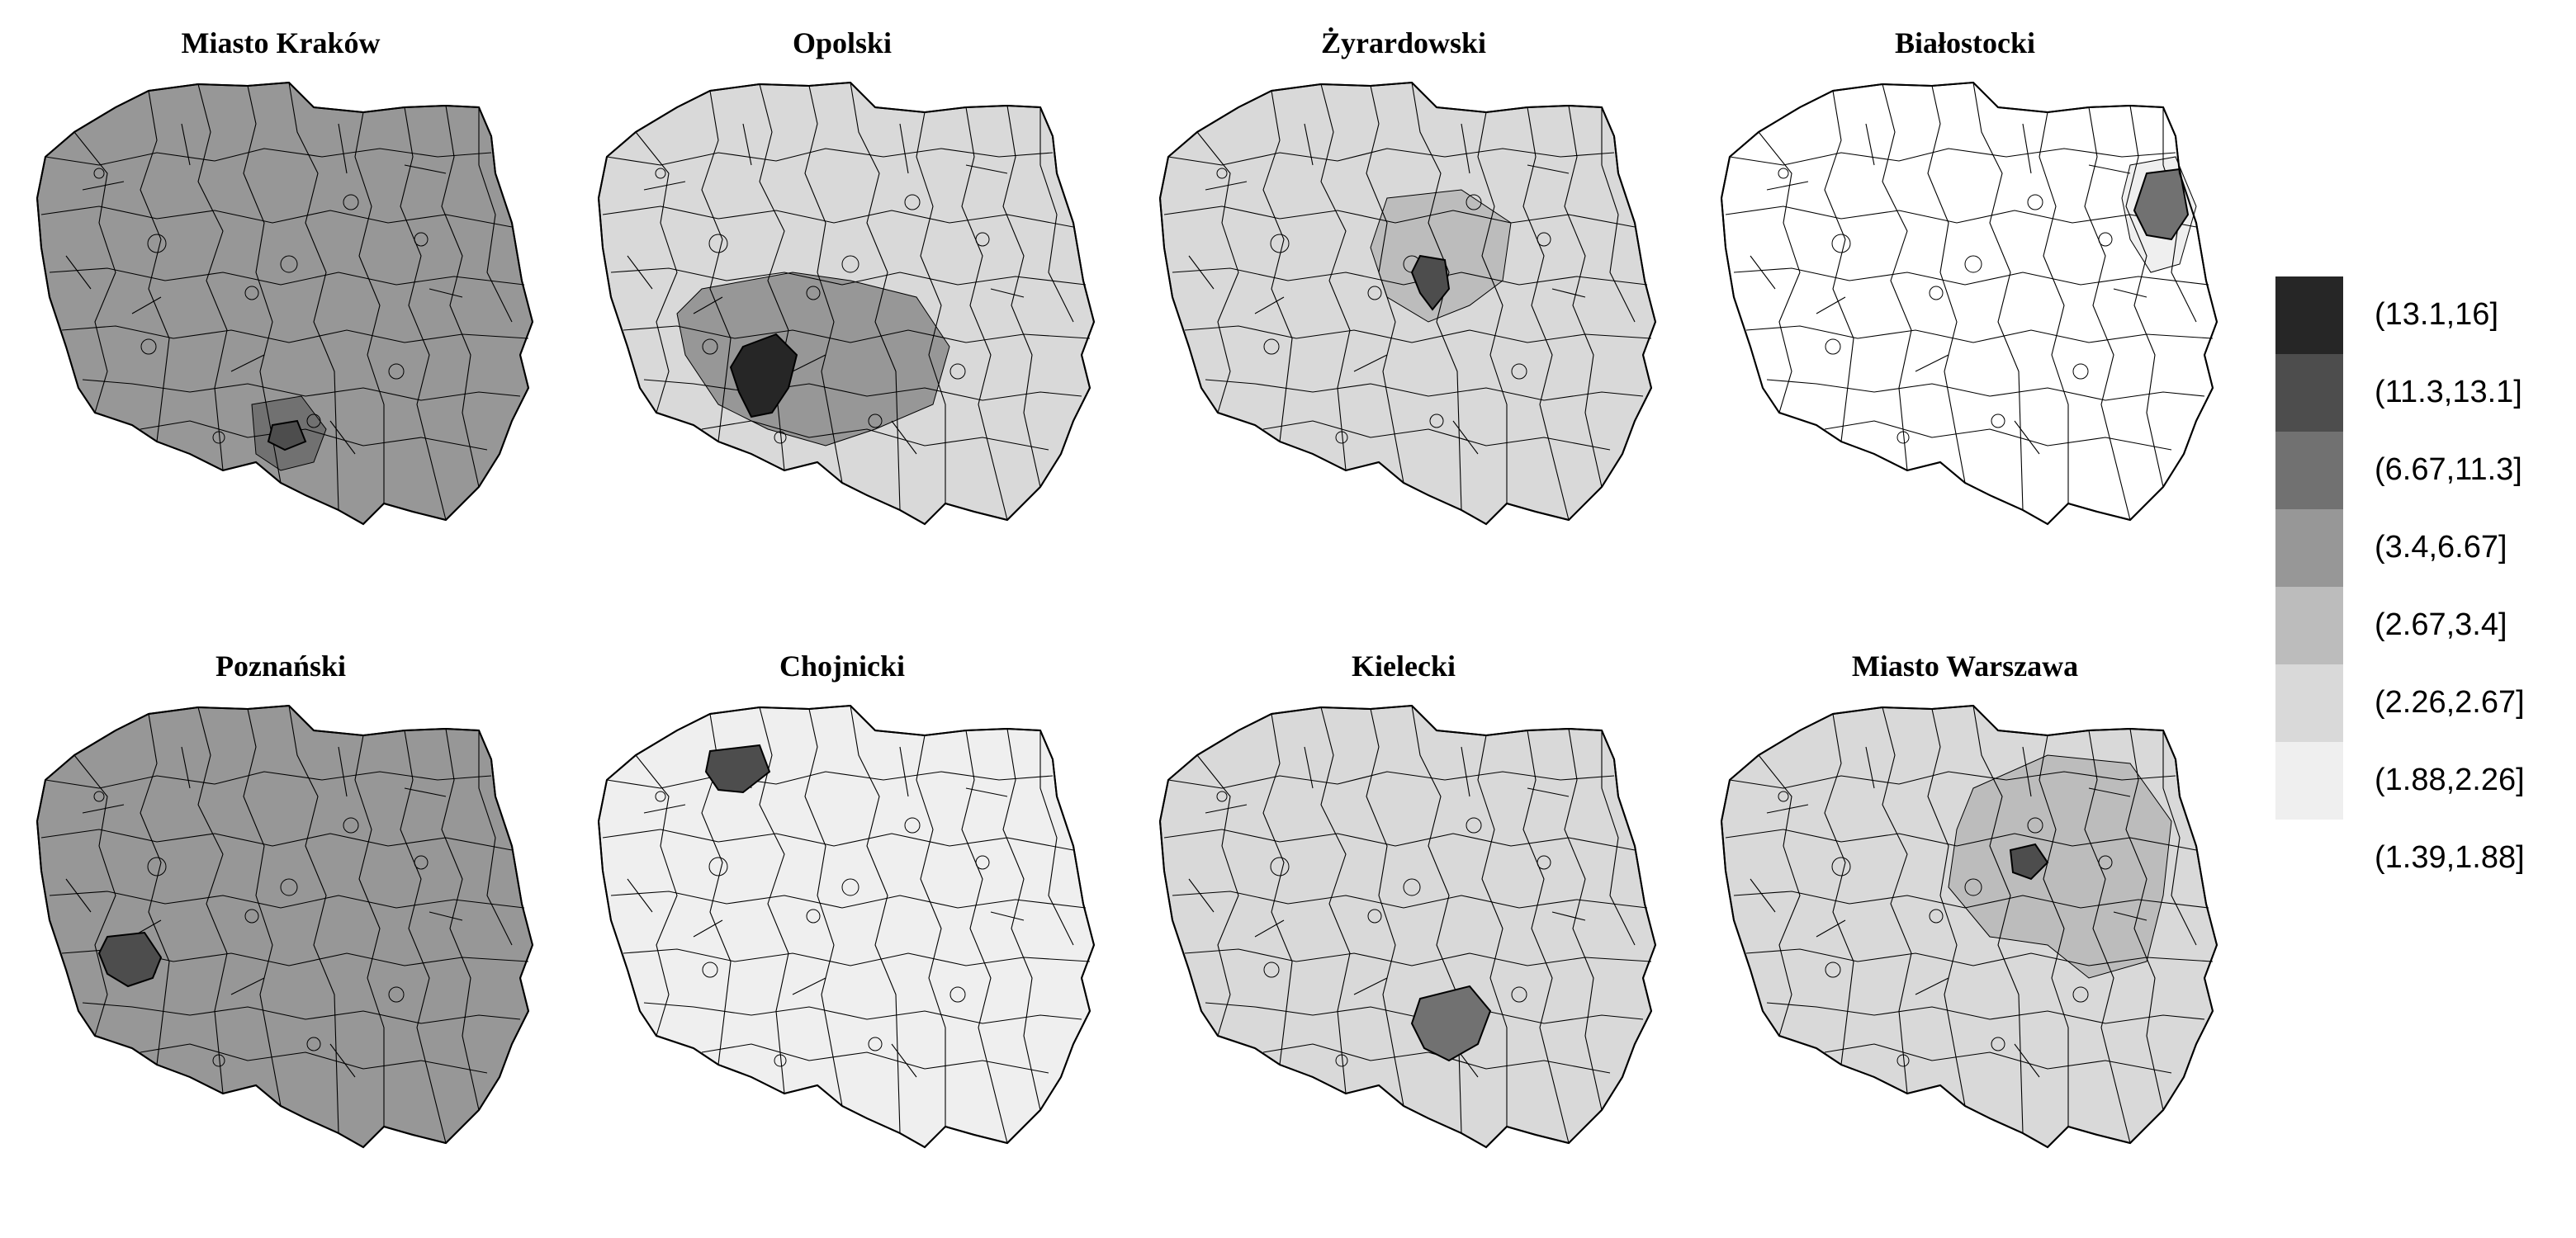 This screenshot has width=2576, height=1238. I want to click on legend-label: (11.3,13.1], so click(2448, 392).